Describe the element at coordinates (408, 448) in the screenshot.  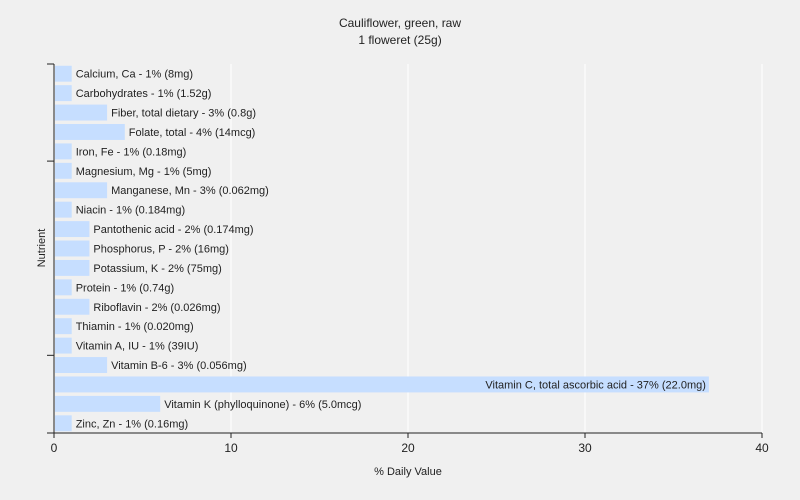
I see `x-tick-label: 20` at that location.